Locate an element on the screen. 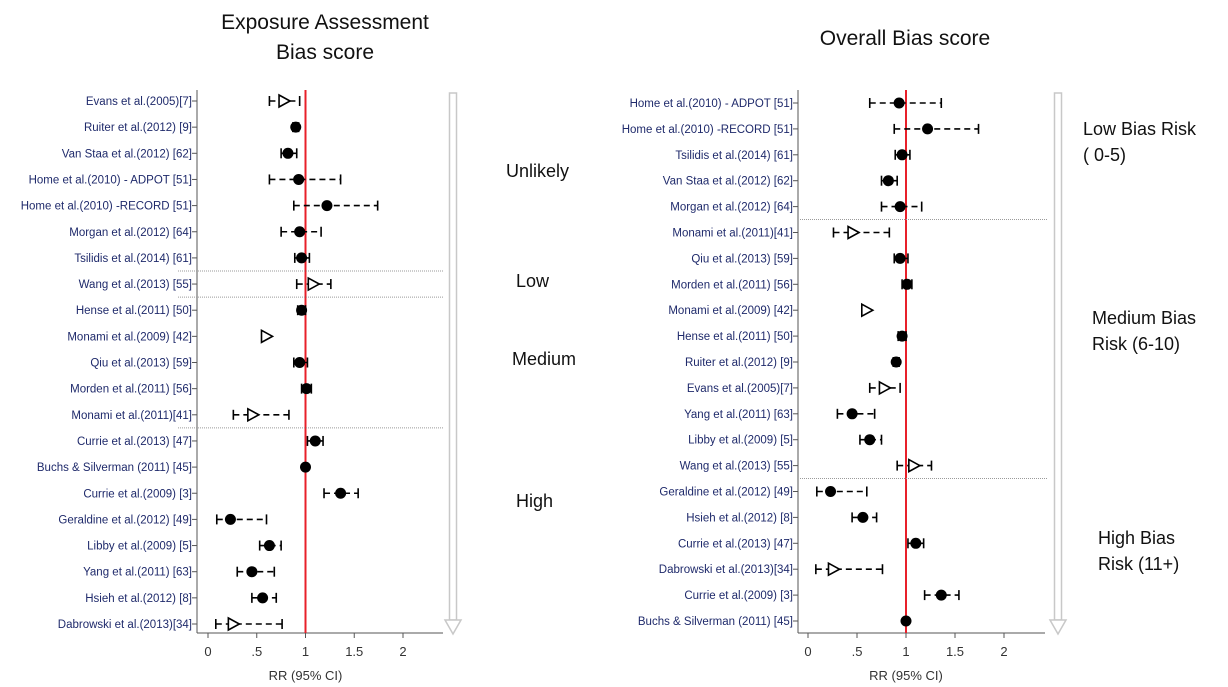 This screenshot has width=1228, height=687. left-study-row-8: Hense et al.(2011) [50] is located at coordinates (192, 310).